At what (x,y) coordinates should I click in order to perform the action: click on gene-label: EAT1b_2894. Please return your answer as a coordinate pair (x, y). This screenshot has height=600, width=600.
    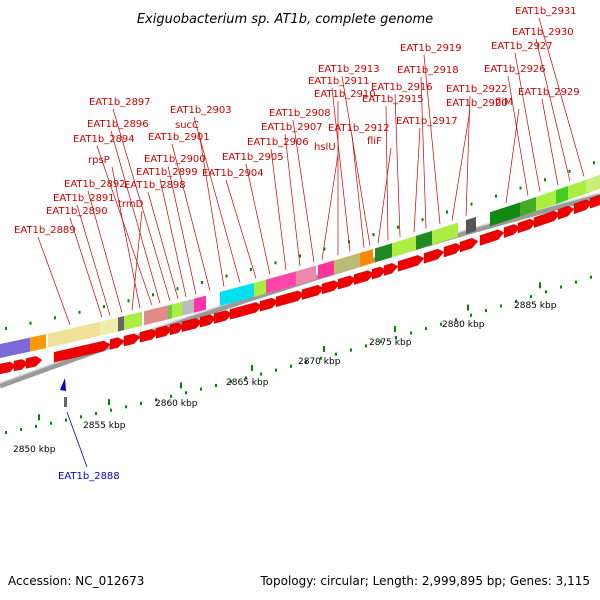
    Looking at the image, I should click on (104, 139).